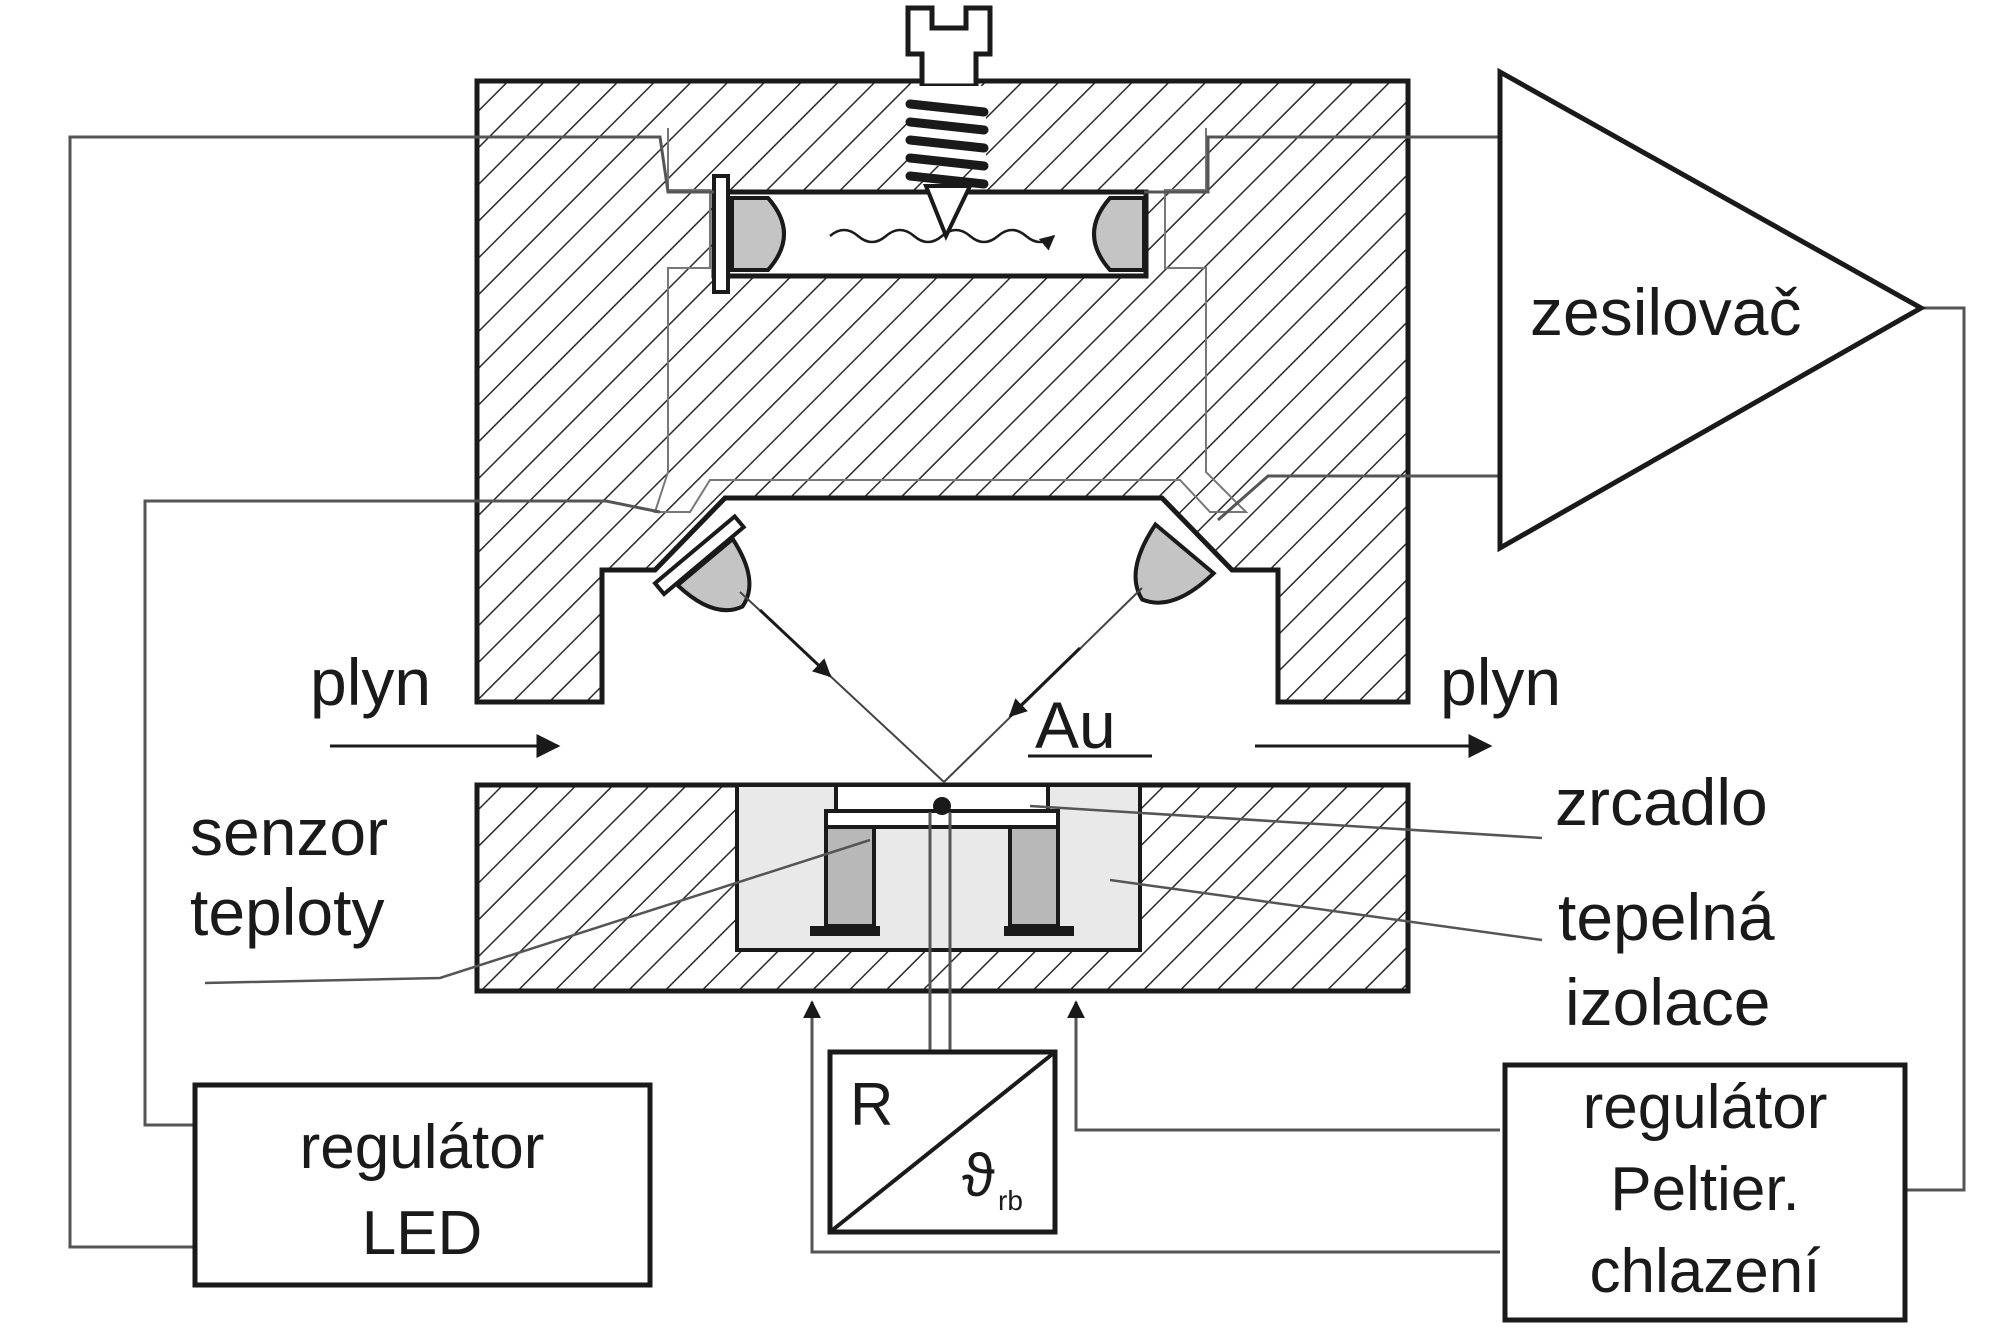  Describe the element at coordinates (873, 894) in the screenshot. I see `pointer-lines` at that location.